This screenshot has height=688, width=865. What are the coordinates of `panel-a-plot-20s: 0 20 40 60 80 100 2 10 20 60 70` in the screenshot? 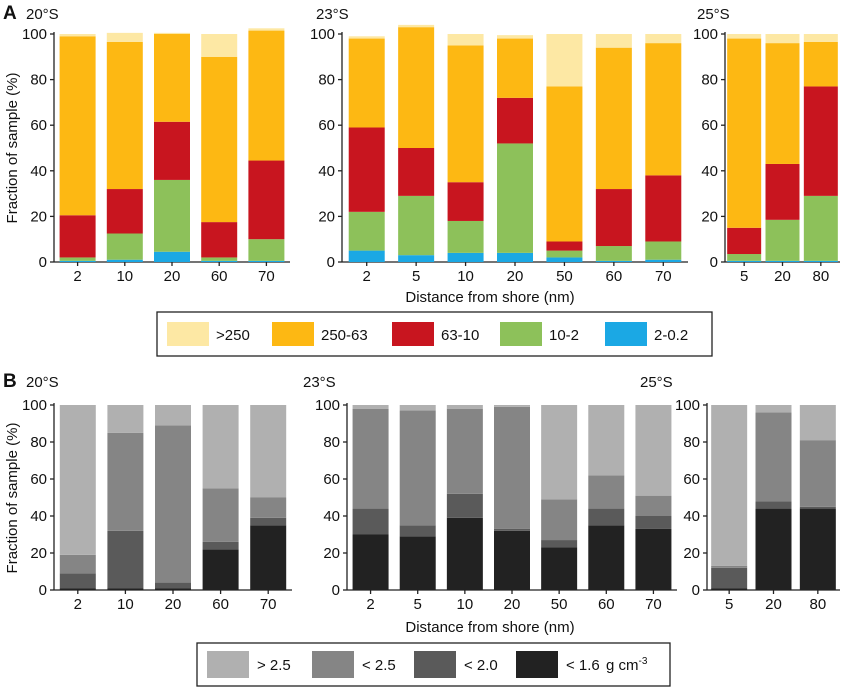 It's located at (156, 155).